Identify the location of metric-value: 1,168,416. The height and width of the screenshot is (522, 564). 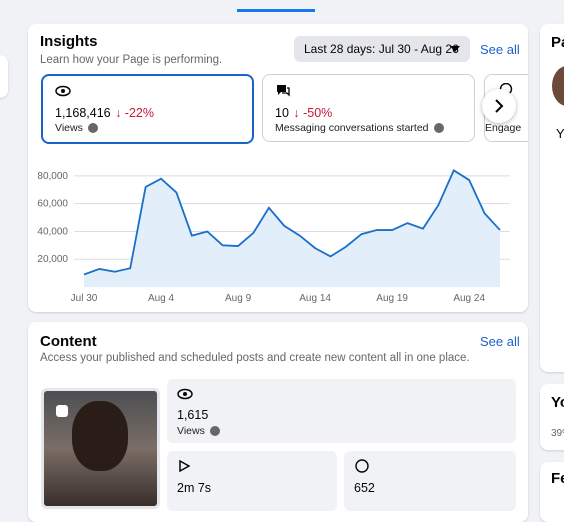
(83, 113).